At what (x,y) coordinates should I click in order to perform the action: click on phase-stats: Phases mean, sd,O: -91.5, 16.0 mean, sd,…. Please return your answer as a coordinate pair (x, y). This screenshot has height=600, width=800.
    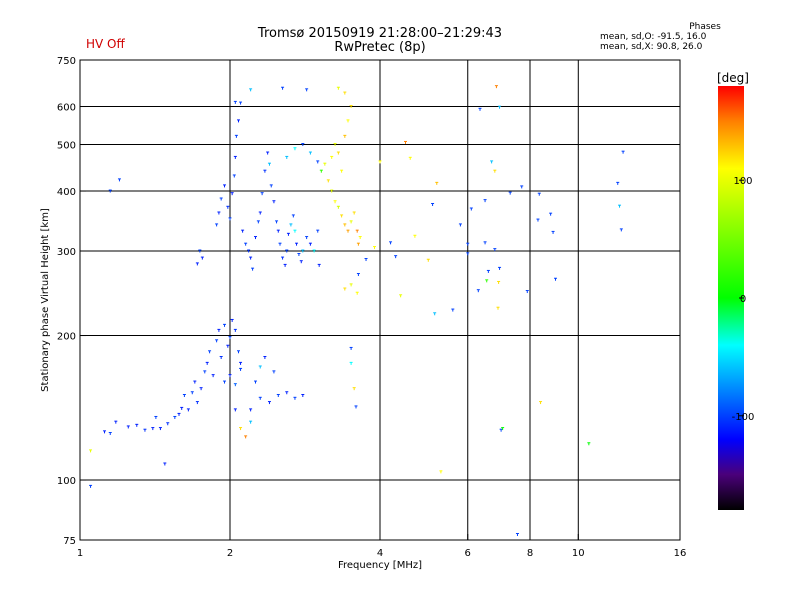
    Looking at the image, I should click on (685, 37).